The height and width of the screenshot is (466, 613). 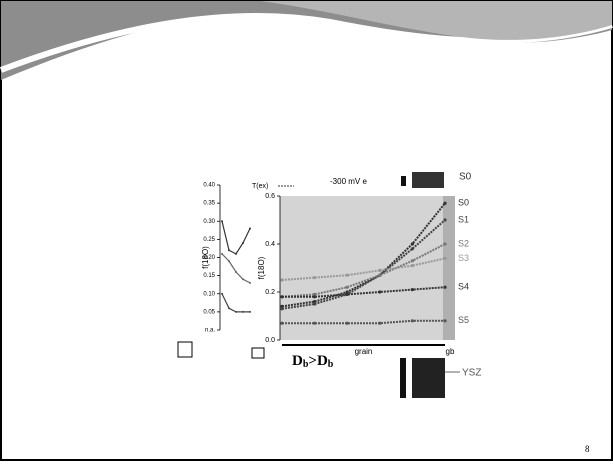 What do you see at coordinates (436, 20) in the screenshot?
I see `header-wave-light` at bounding box center [436, 20].